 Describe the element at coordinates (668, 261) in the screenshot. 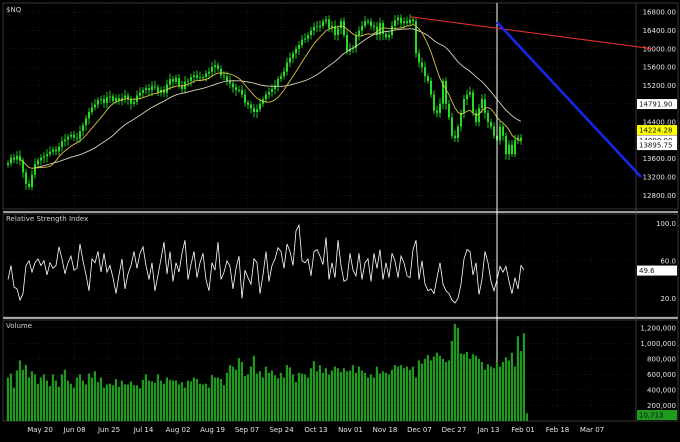

I see `y-tick-label: 60.0` at that location.